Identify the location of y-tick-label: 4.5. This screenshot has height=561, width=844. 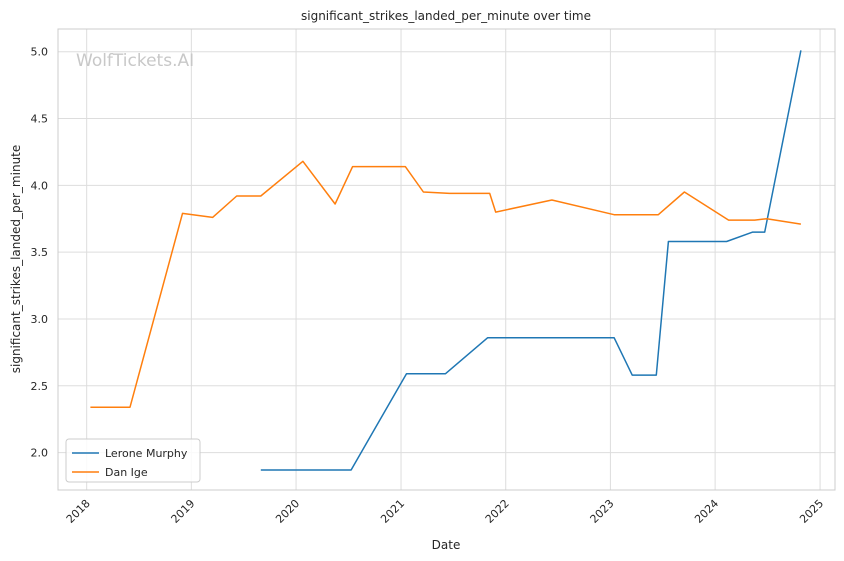
(40, 119).